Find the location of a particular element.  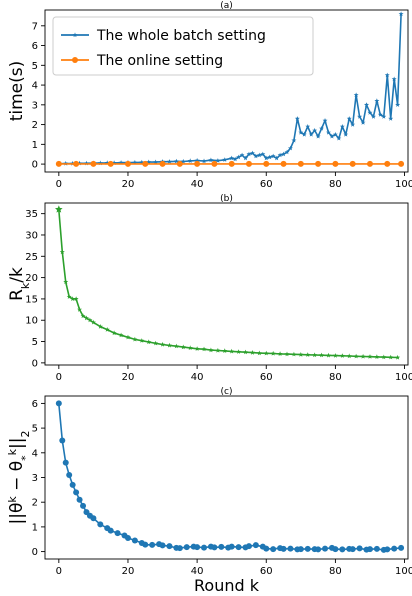

y-tick-label: 1 is located at coordinates (35, 527).